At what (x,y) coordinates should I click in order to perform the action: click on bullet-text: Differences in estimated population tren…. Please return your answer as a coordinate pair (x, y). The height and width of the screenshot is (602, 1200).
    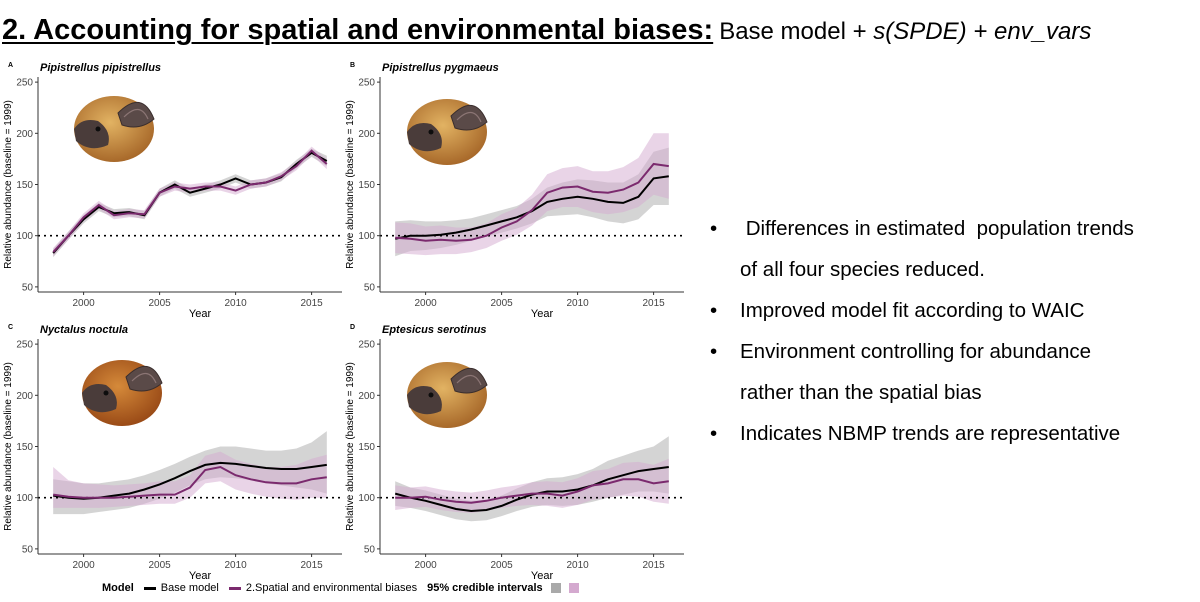
    Looking at the image, I should click on (937, 228).